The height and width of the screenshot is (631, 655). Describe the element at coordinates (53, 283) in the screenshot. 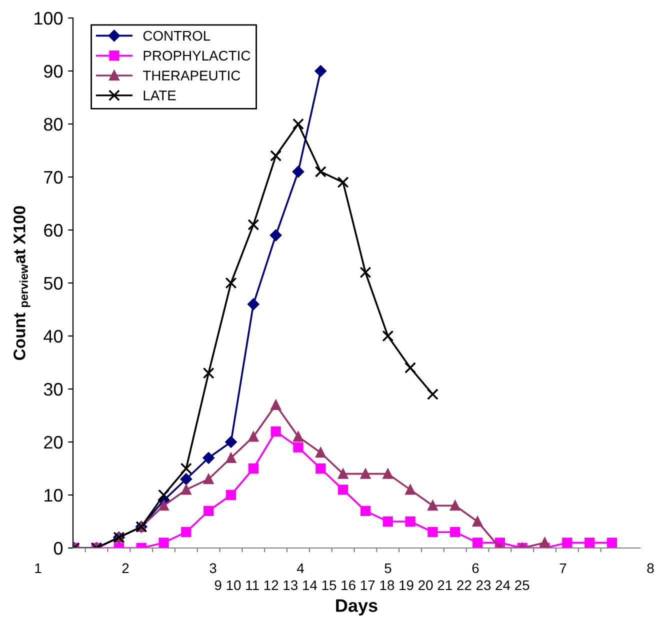

I see `y-tick-label: 50` at that location.